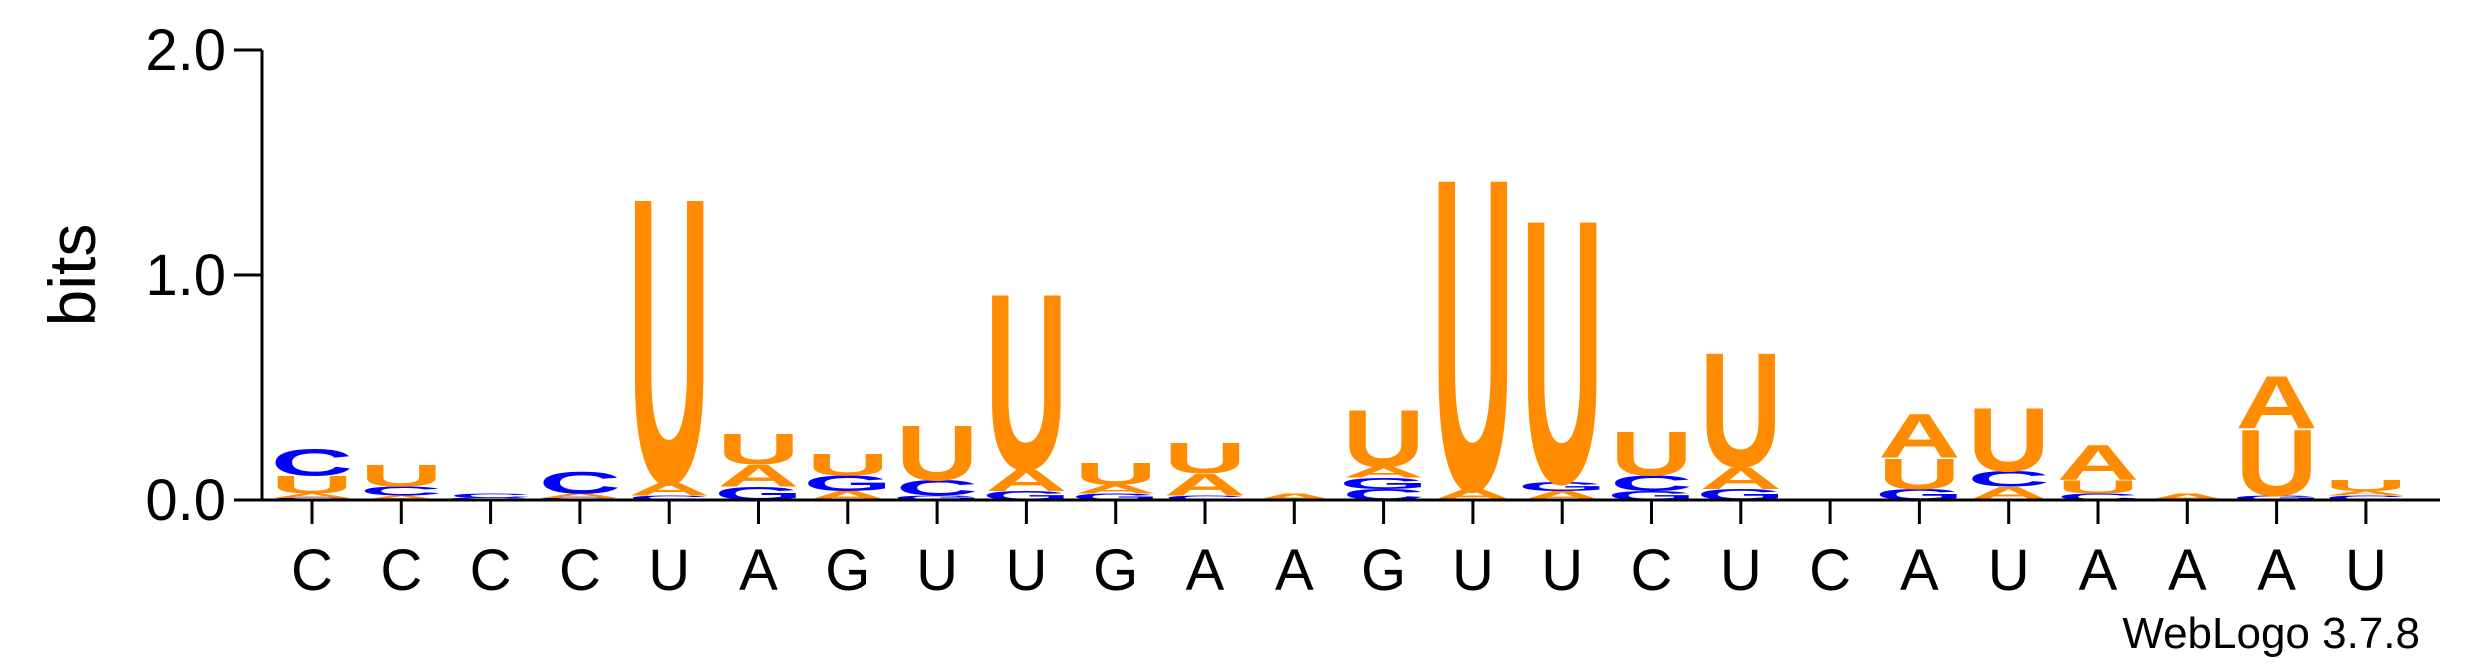 The width and height of the screenshot is (2475, 667). Describe the element at coordinates (72, 275) in the screenshot. I see `y-axis-label: bits` at that location.